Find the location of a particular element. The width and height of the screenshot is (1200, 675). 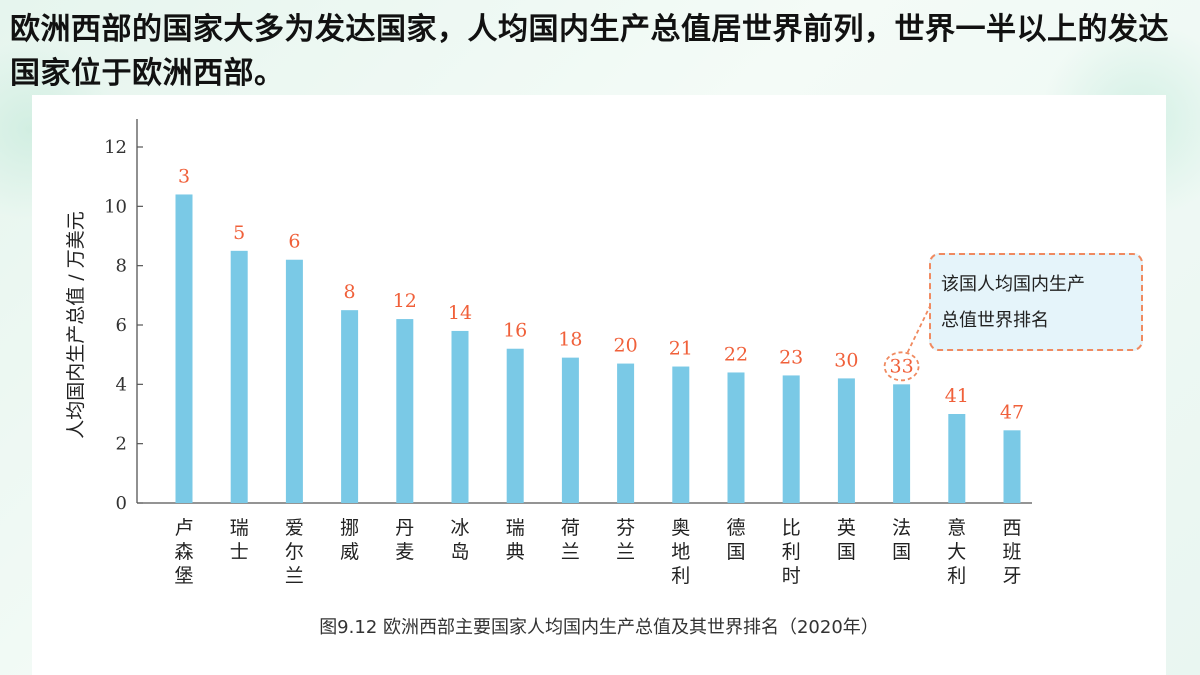

category-label-char: 森 is located at coordinates (183, 552).